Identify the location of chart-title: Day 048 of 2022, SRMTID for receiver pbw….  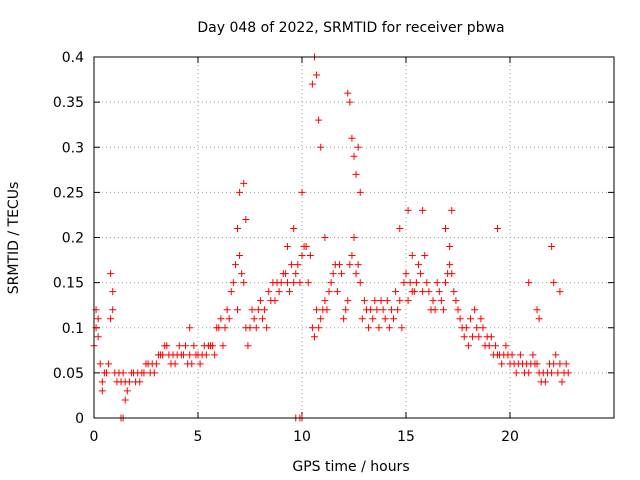
(350, 28).